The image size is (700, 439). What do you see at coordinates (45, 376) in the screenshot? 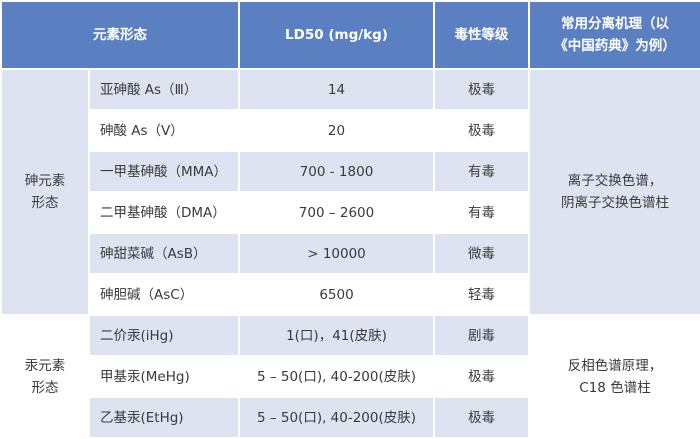
I see `group-label: 汞元素 形态` at bounding box center [45, 376].